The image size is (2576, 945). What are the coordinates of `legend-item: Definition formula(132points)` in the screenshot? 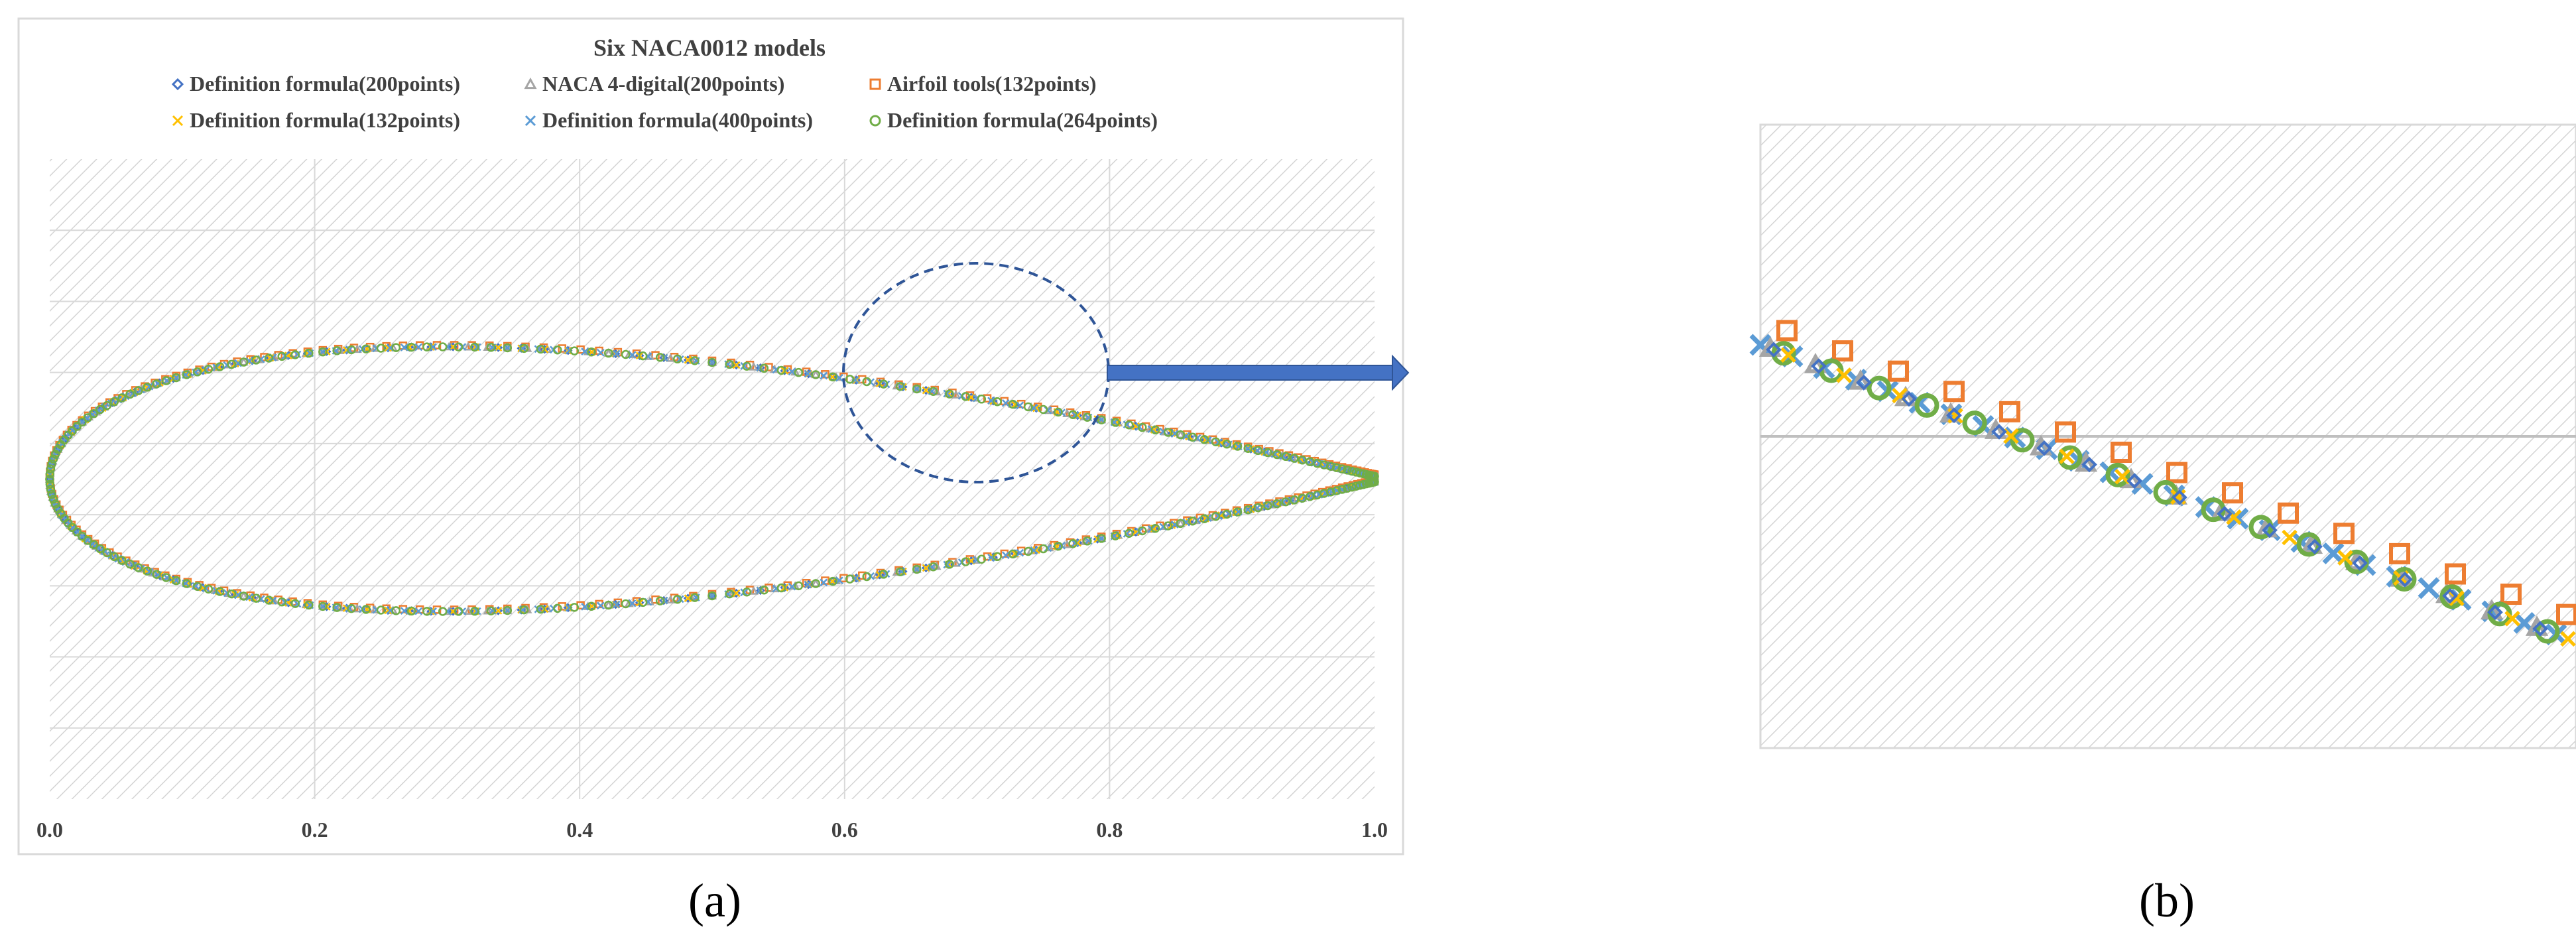 It's located at (316, 120).